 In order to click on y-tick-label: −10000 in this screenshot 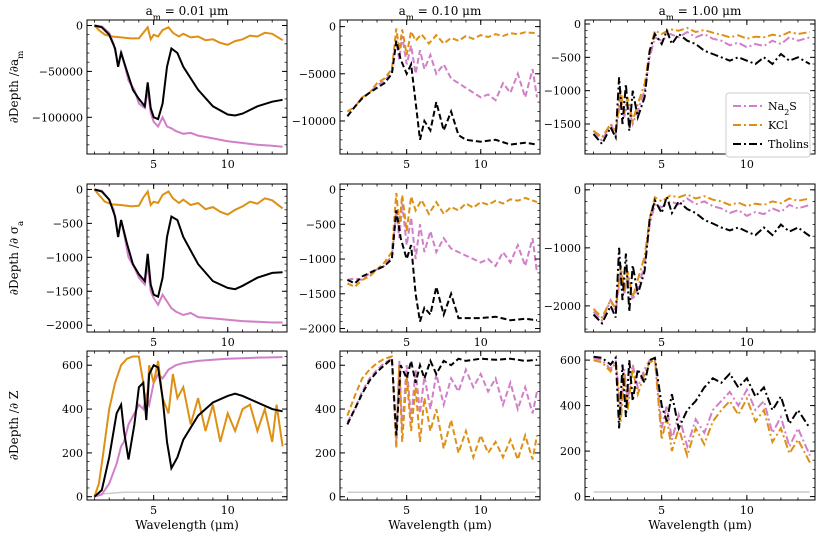, I will do `click(314, 121)`.